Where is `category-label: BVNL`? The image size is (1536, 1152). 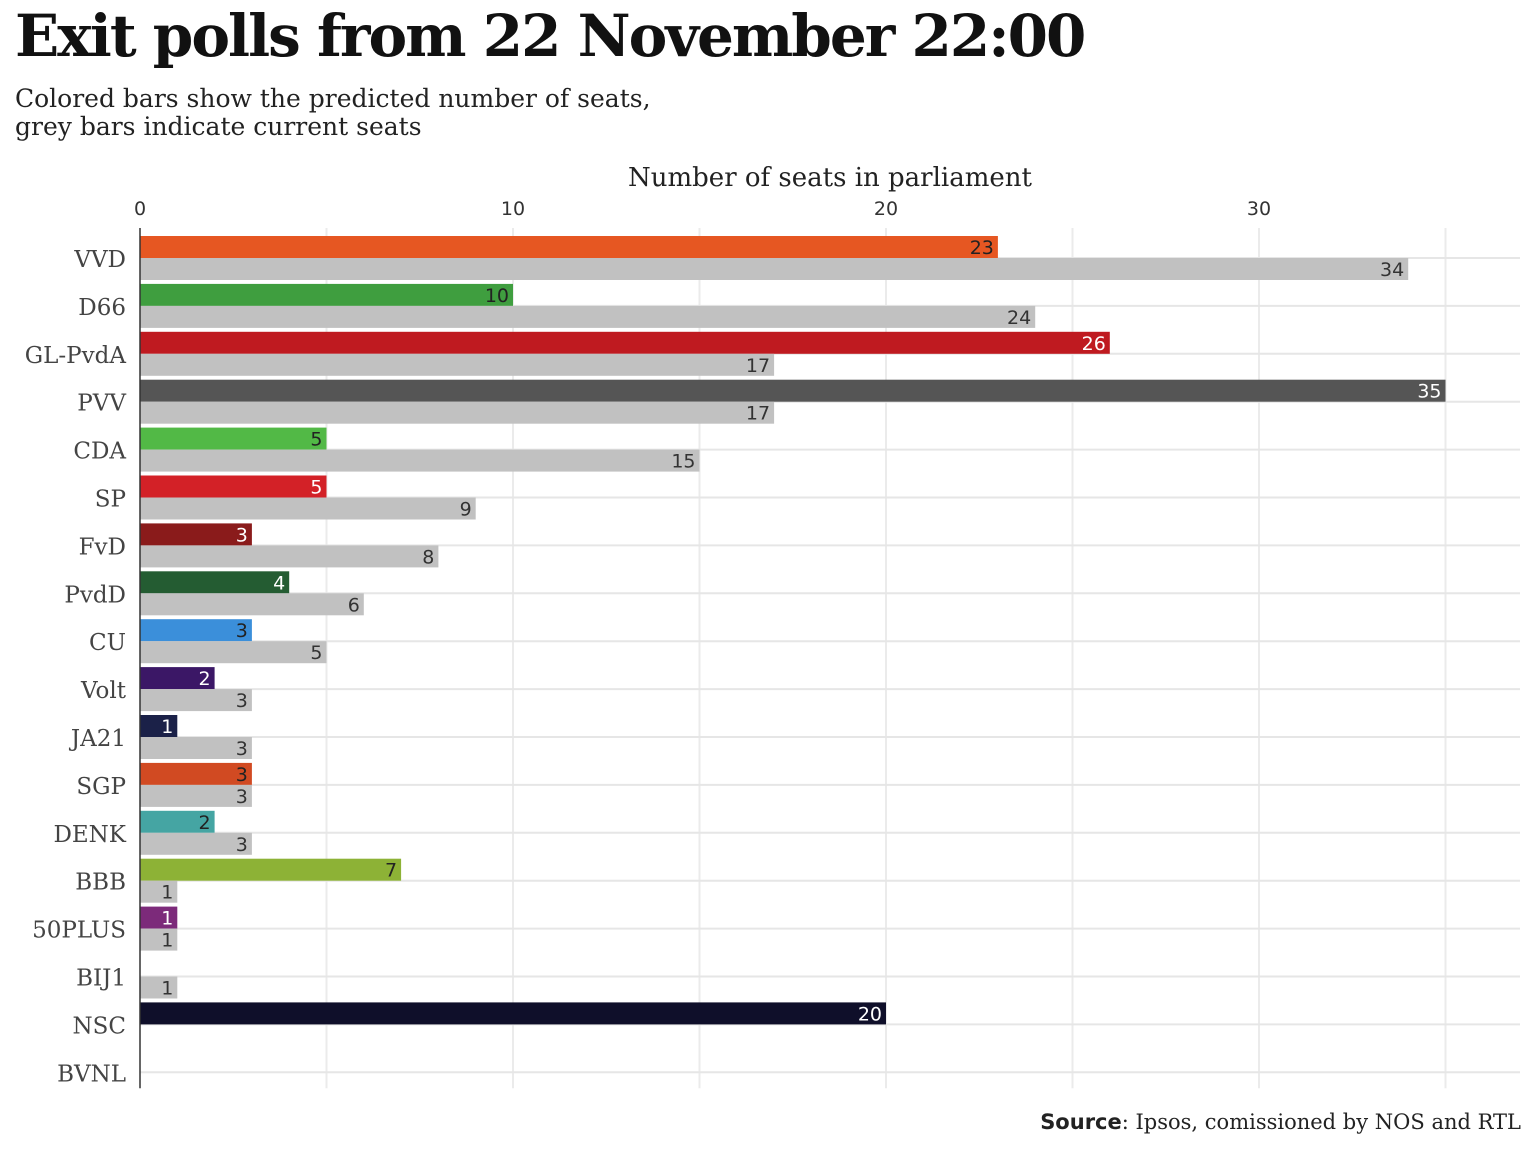 category-label: BVNL is located at coordinates (91, 1074).